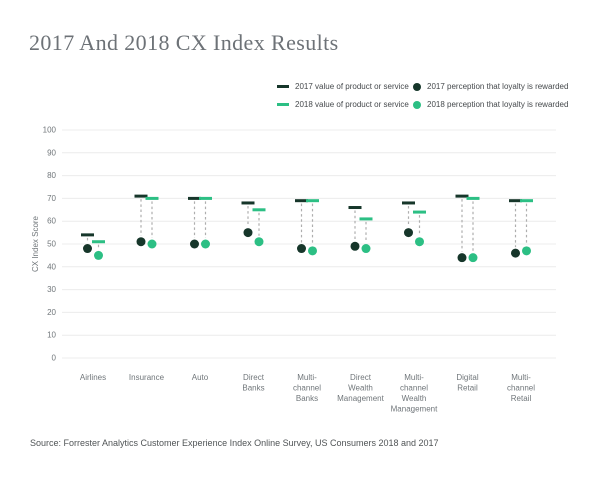 The width and height of the screenshot is (600, 479). Describe the element at coordinates (521, 388) in the screenshot. I see `category-label: Multi-channel Retail` at that location.